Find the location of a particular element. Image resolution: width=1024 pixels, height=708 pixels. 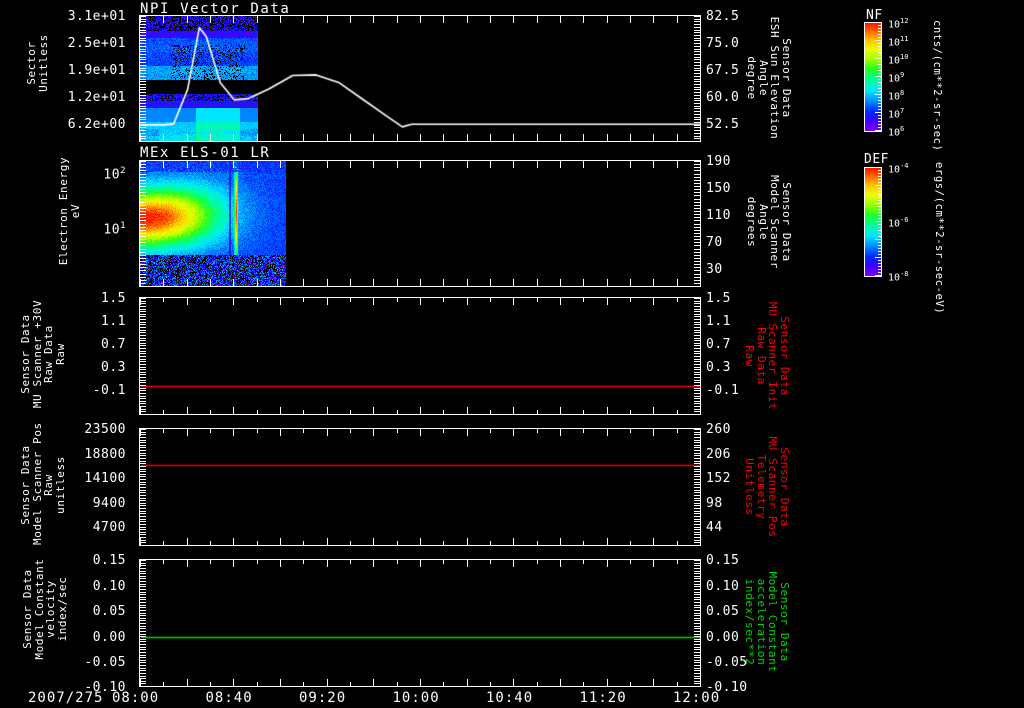

xaxis-tick-0: 08:00 is located at coordinates (136, 698).